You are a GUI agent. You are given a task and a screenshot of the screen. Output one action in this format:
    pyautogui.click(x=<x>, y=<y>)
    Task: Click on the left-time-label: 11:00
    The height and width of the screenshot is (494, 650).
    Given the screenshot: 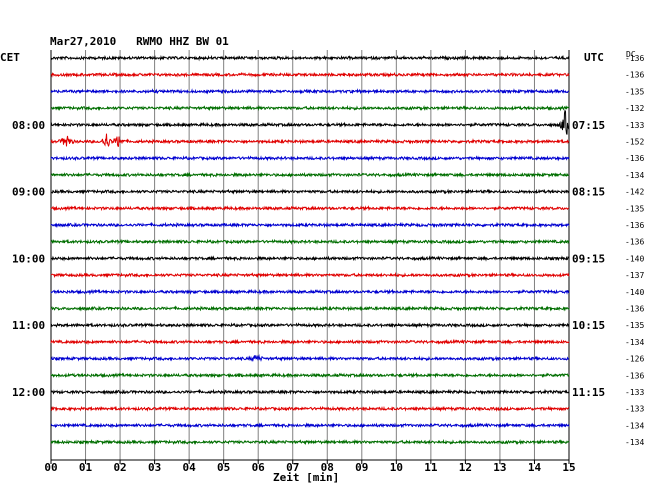 What is the action you would take?
    pyautogui.click(x=28, y=325)
    